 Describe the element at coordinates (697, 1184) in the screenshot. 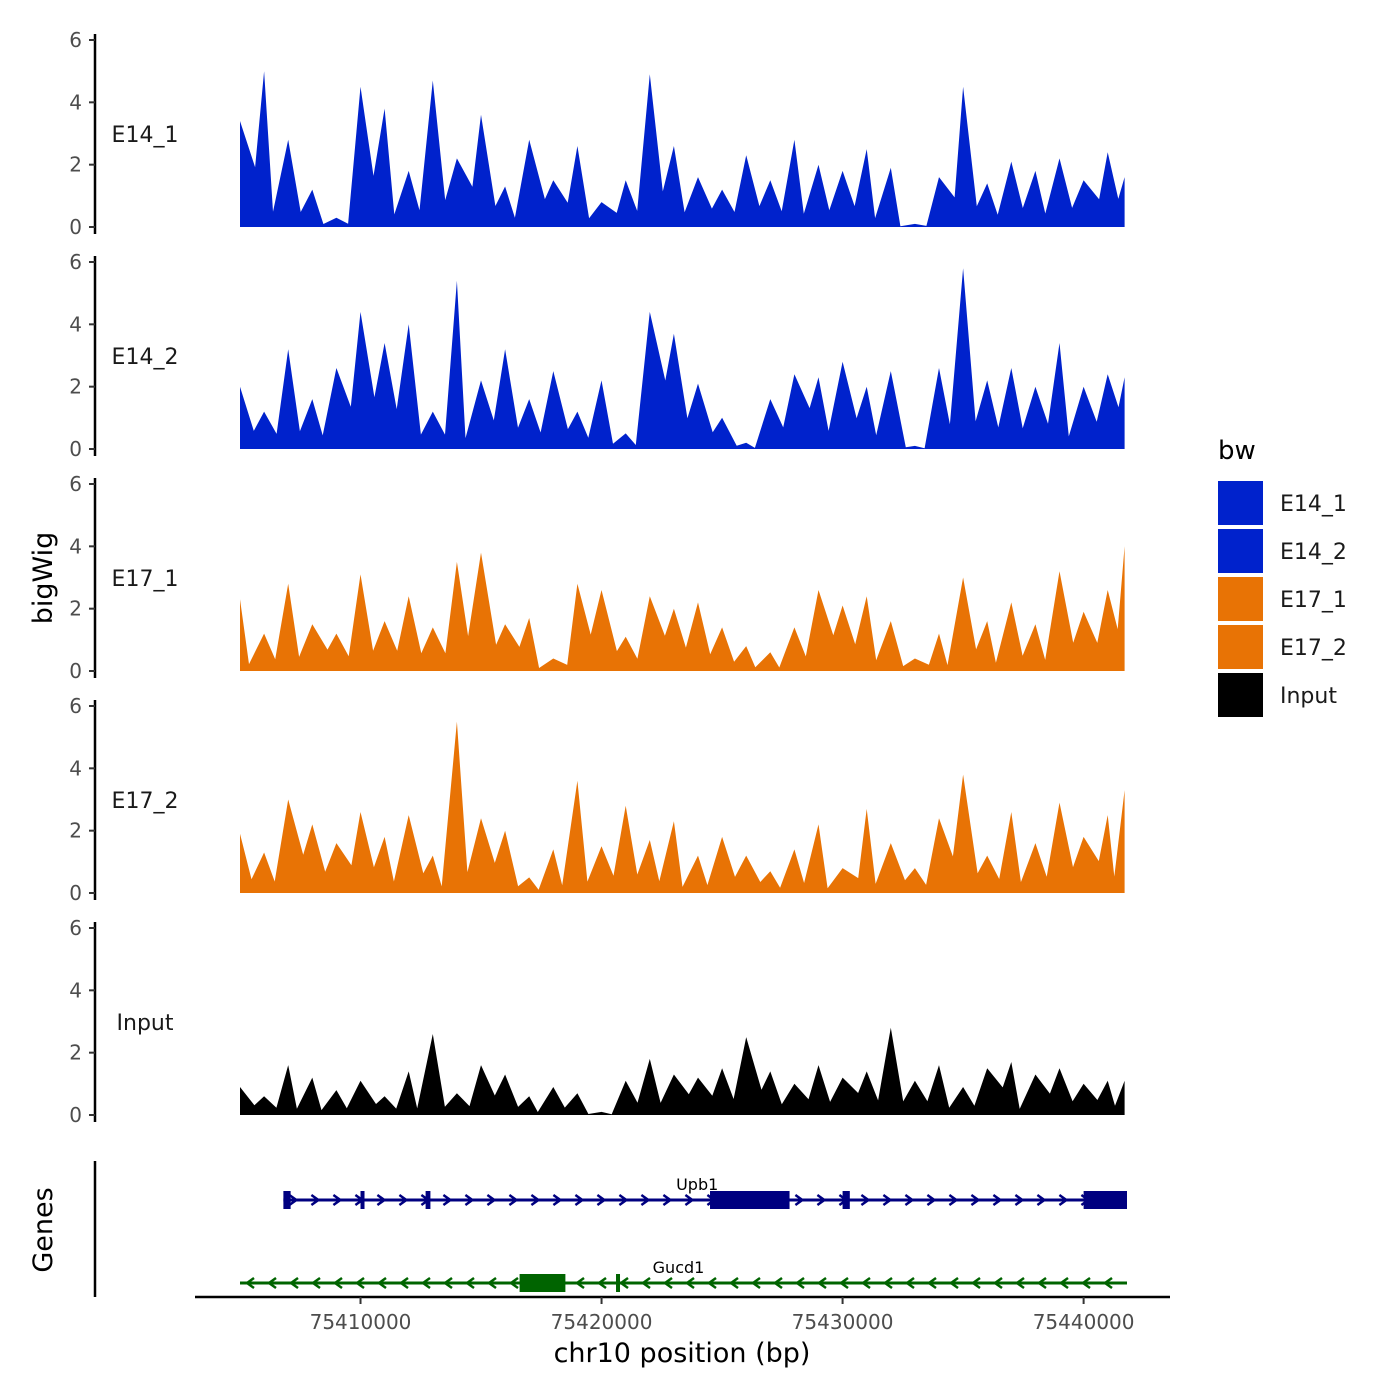

I see `gene-name-label: Upb1` at that location.